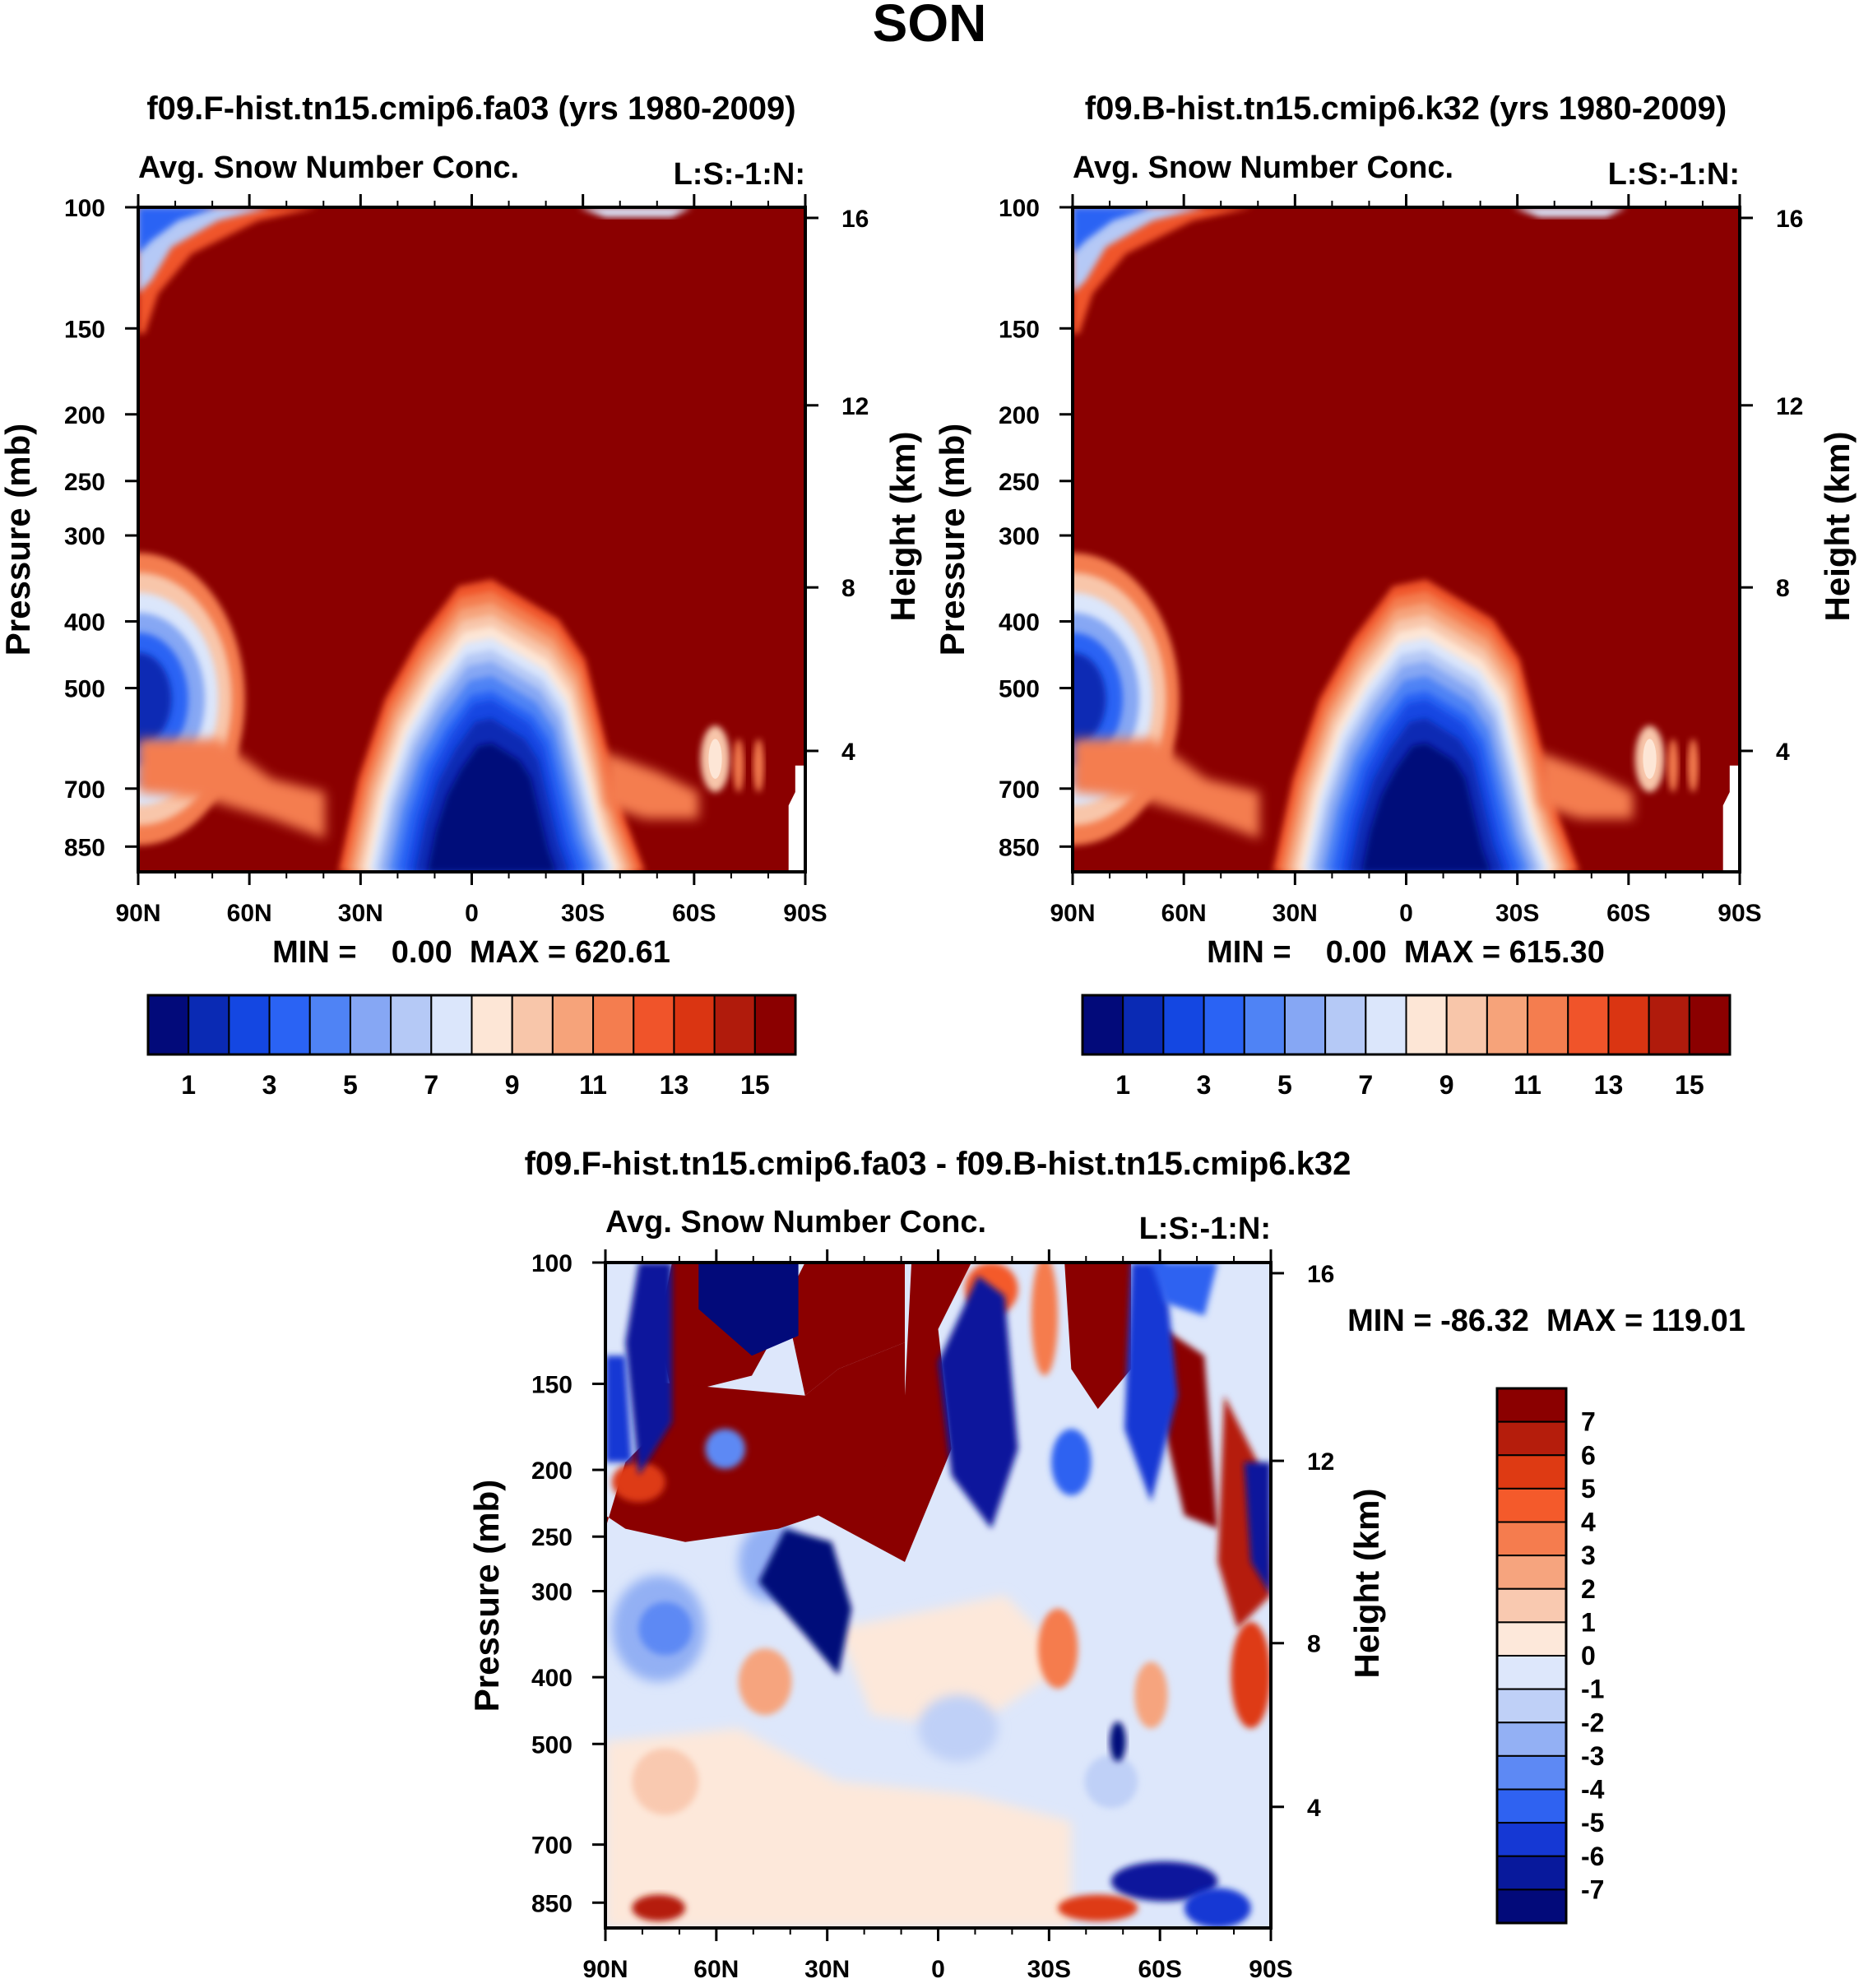 The image size is (1859, 1988). Describe the element at coordinates (552, 1264) in the screenshot. I see `y-tick-label: 100` at that location.